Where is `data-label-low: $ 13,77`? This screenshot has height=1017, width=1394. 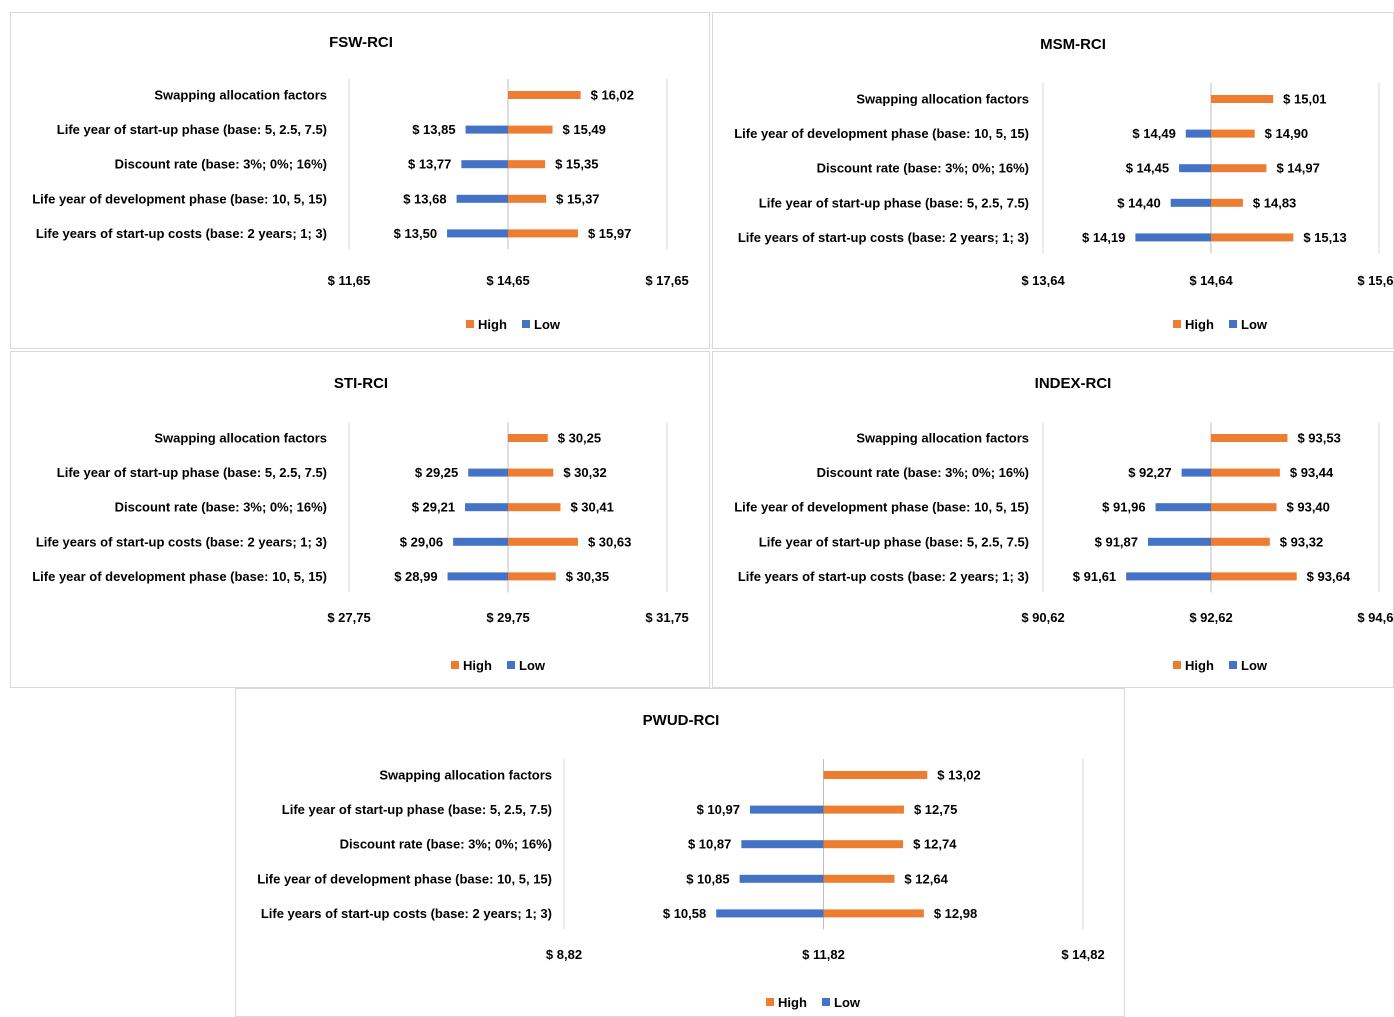
data-label-low: $ 13,77 is located at coordinates (429, 164).